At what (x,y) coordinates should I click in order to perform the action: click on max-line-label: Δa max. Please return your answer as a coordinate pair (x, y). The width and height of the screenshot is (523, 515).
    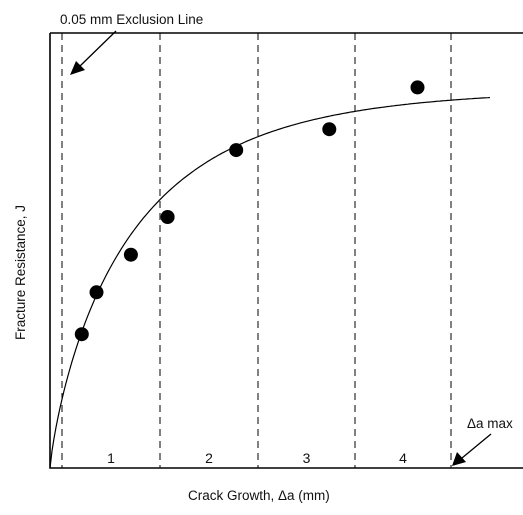
    Looking at the image, I should click on (490, 423).